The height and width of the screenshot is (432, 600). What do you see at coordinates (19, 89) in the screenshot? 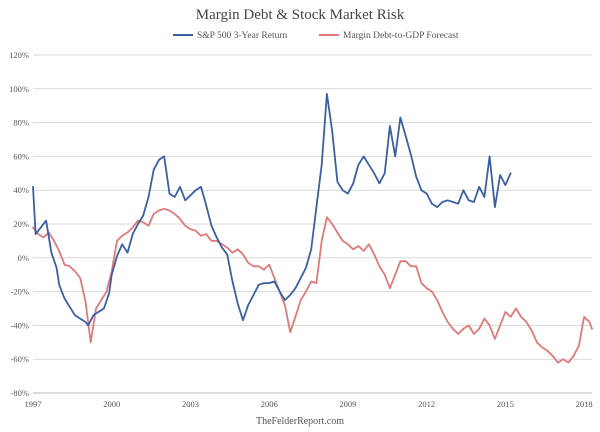
I see `y-tick-label: 100%` at bounding box center [19, 89].